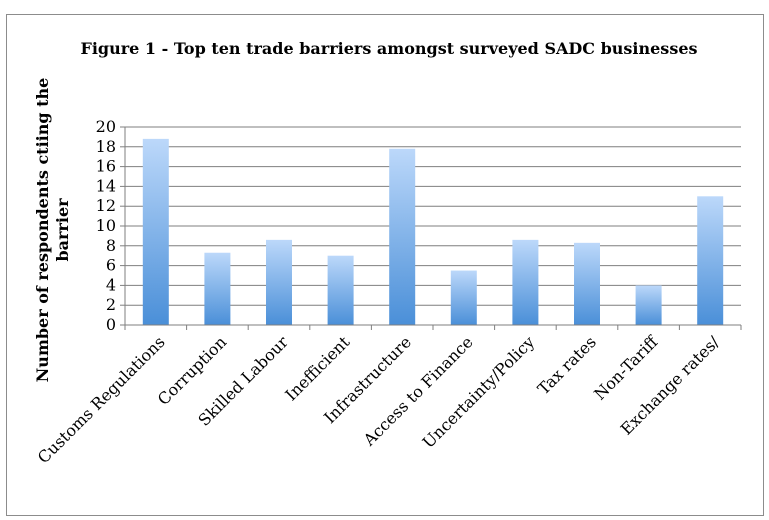 This screenshot has height=520, width=769. What do you see at coordinates (106, 185) in the screenshot?
I see `y-tick-label: 14` at bounding box center [106, 185].